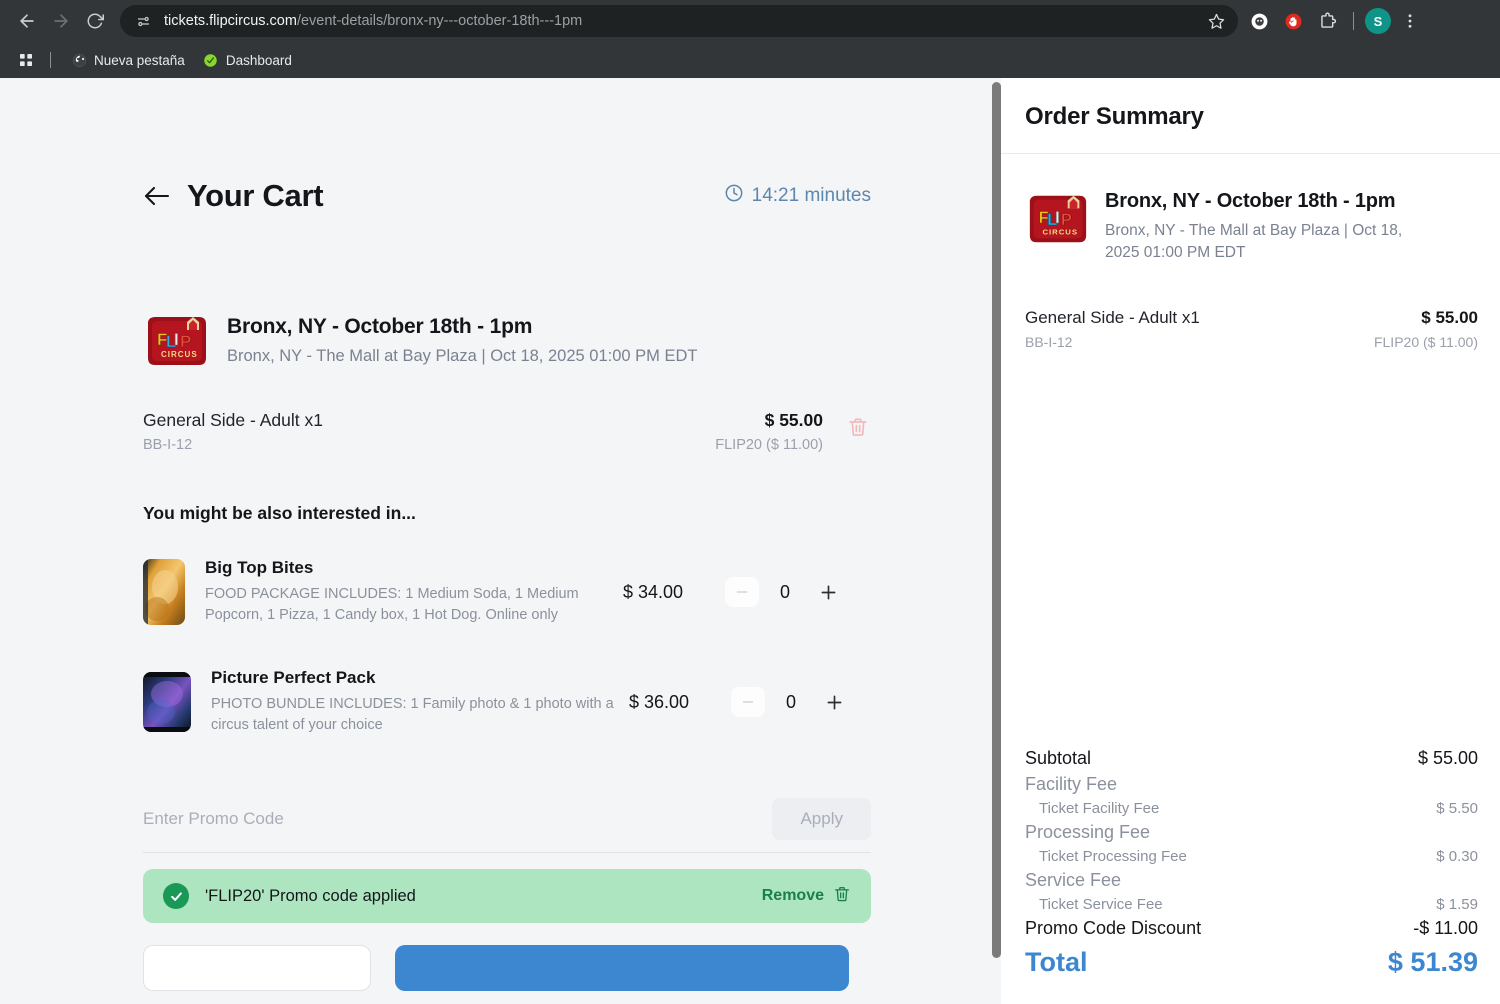  Describe the element at coordinates (769, 445) in the screenshot. I see `line-item-promo: FLIP20 ($ 11.00)` at that location.